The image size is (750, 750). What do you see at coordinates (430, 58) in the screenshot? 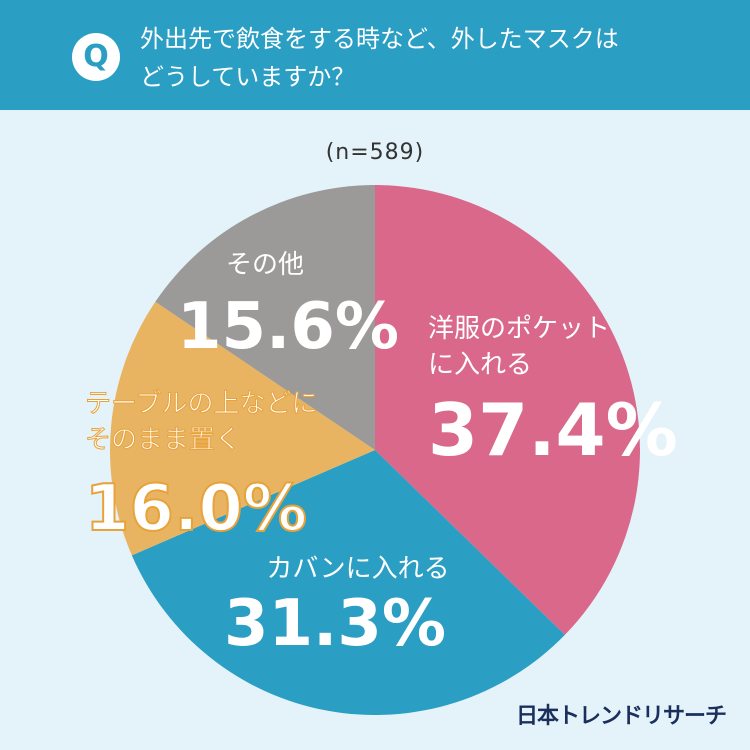
I see `question-text: 外出先で飲食をする時など、外したマスクは どうしていますか？` at bounding box center [430, 58].